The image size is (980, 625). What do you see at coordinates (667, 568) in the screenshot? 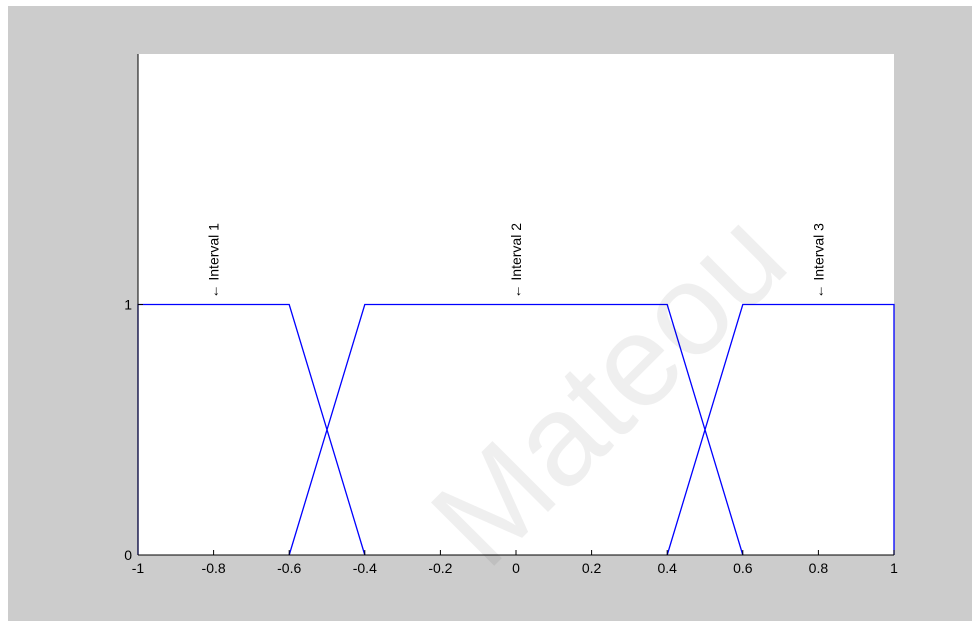
I see `x-tick-label: 0.4` at bounding box center [667, 568].